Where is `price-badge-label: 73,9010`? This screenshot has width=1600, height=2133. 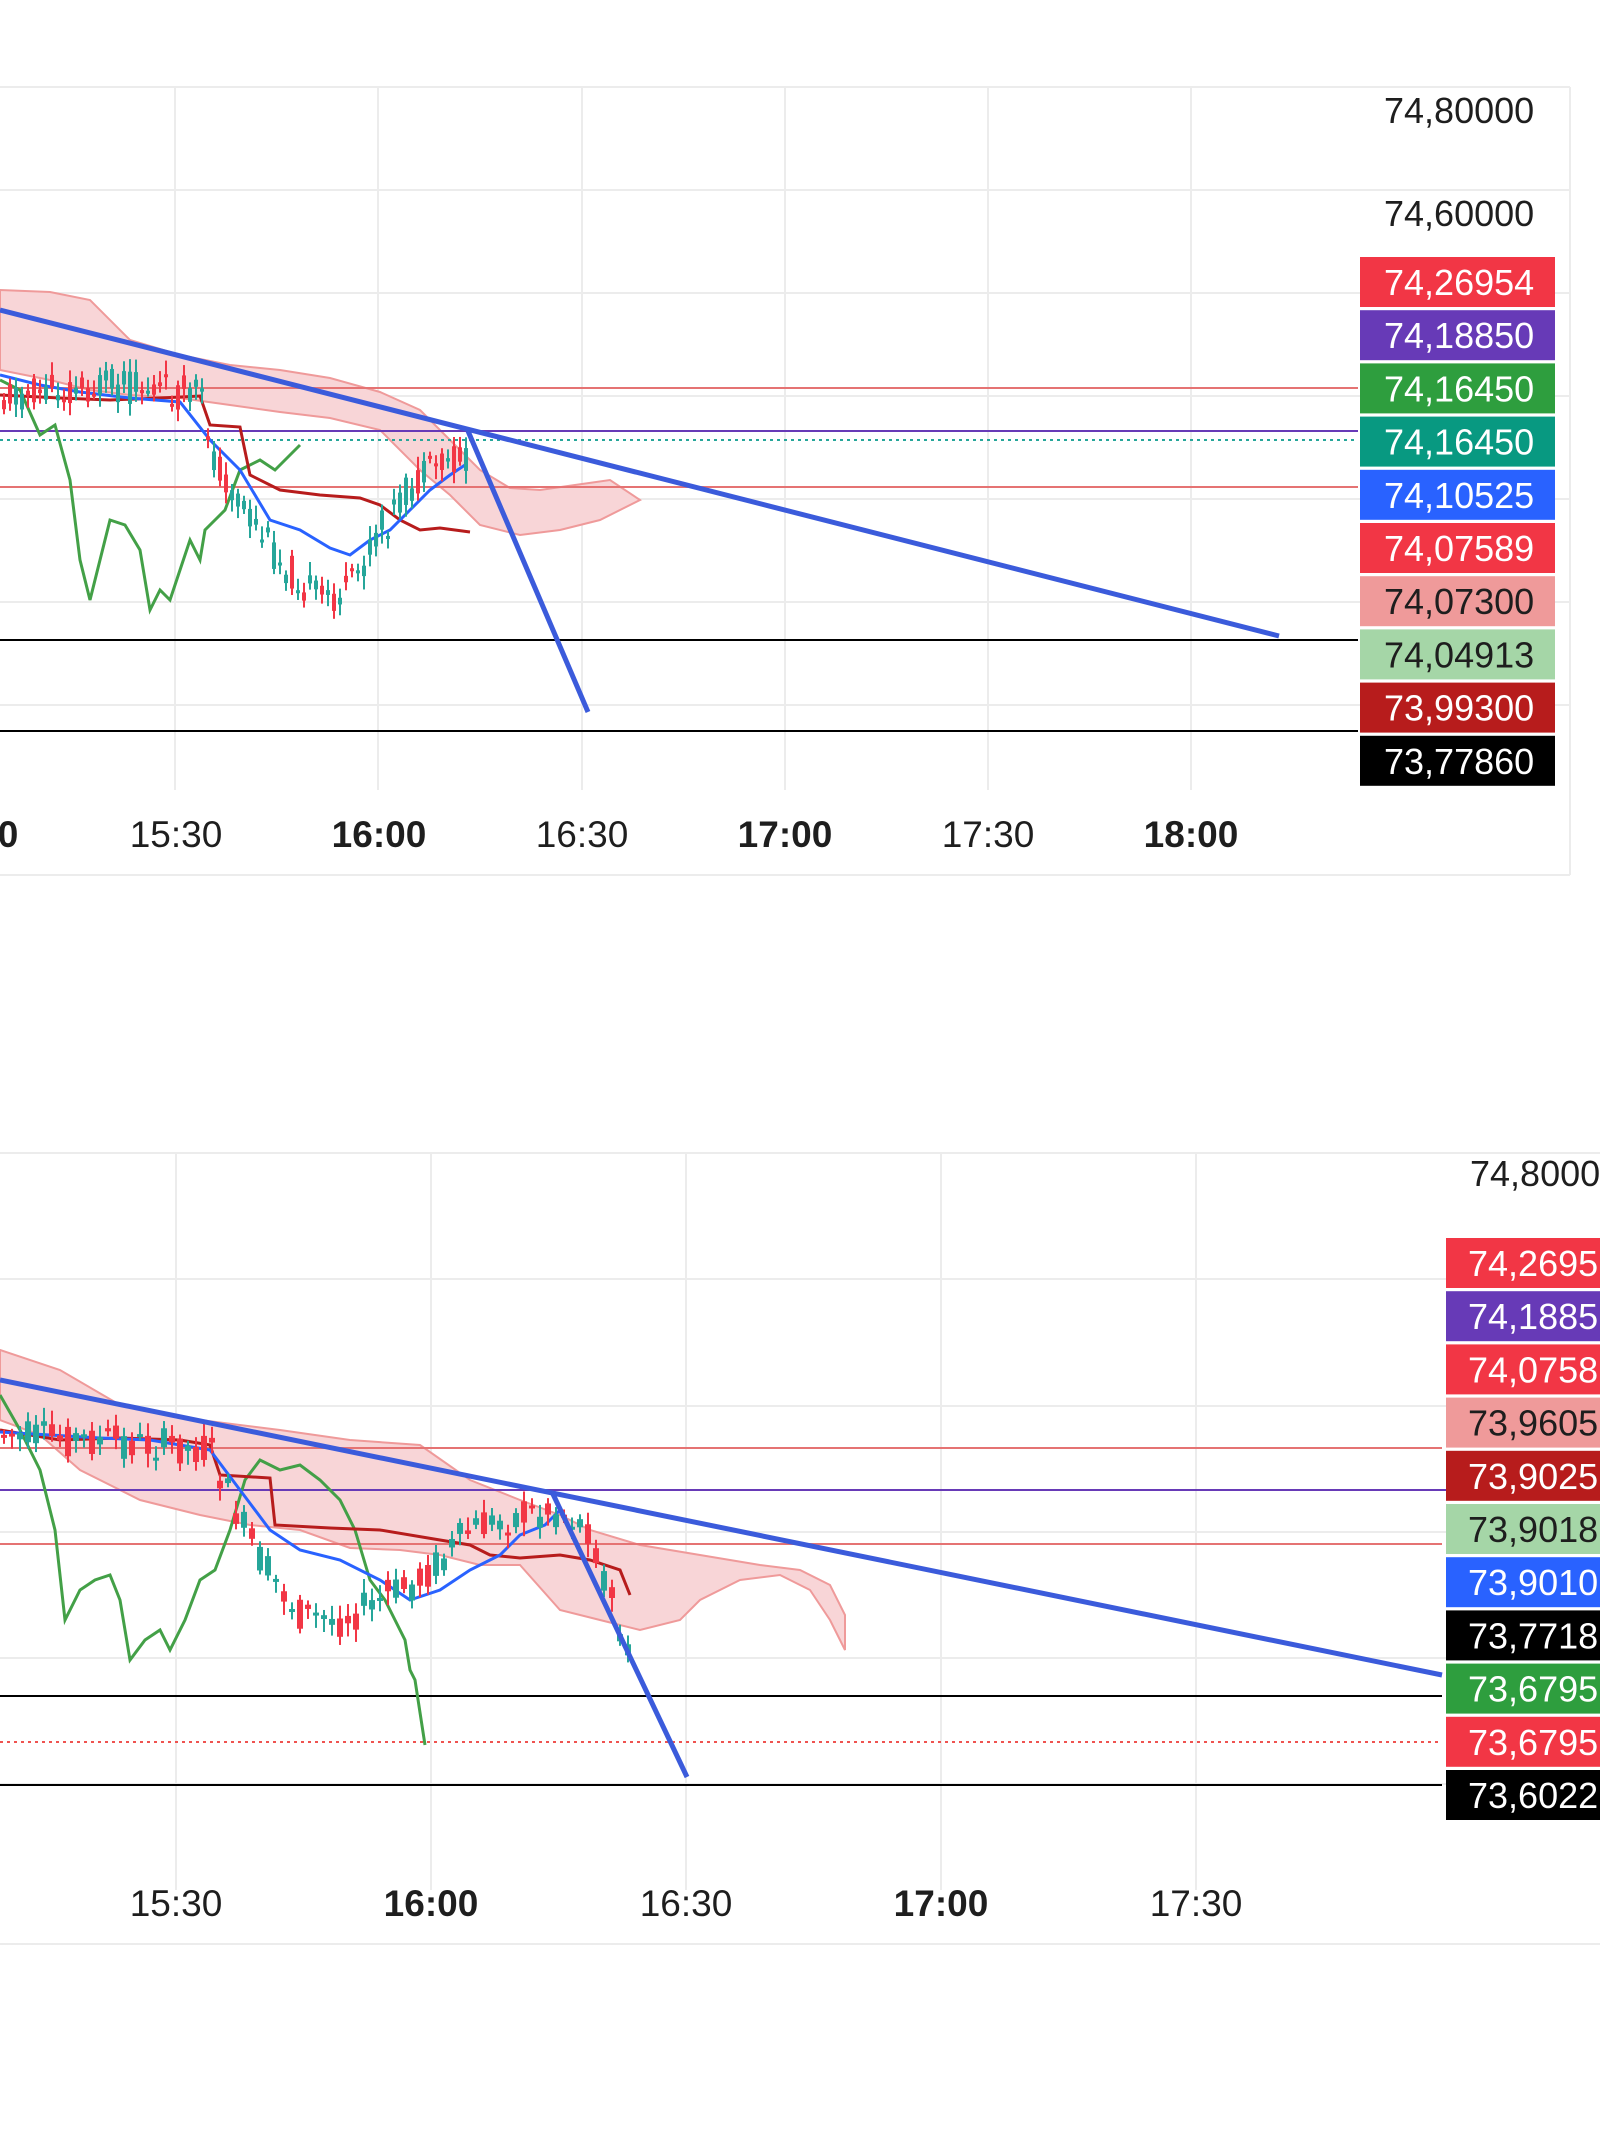
price-badge-label: 73,9010 is located at coordinates (1533, 1582).